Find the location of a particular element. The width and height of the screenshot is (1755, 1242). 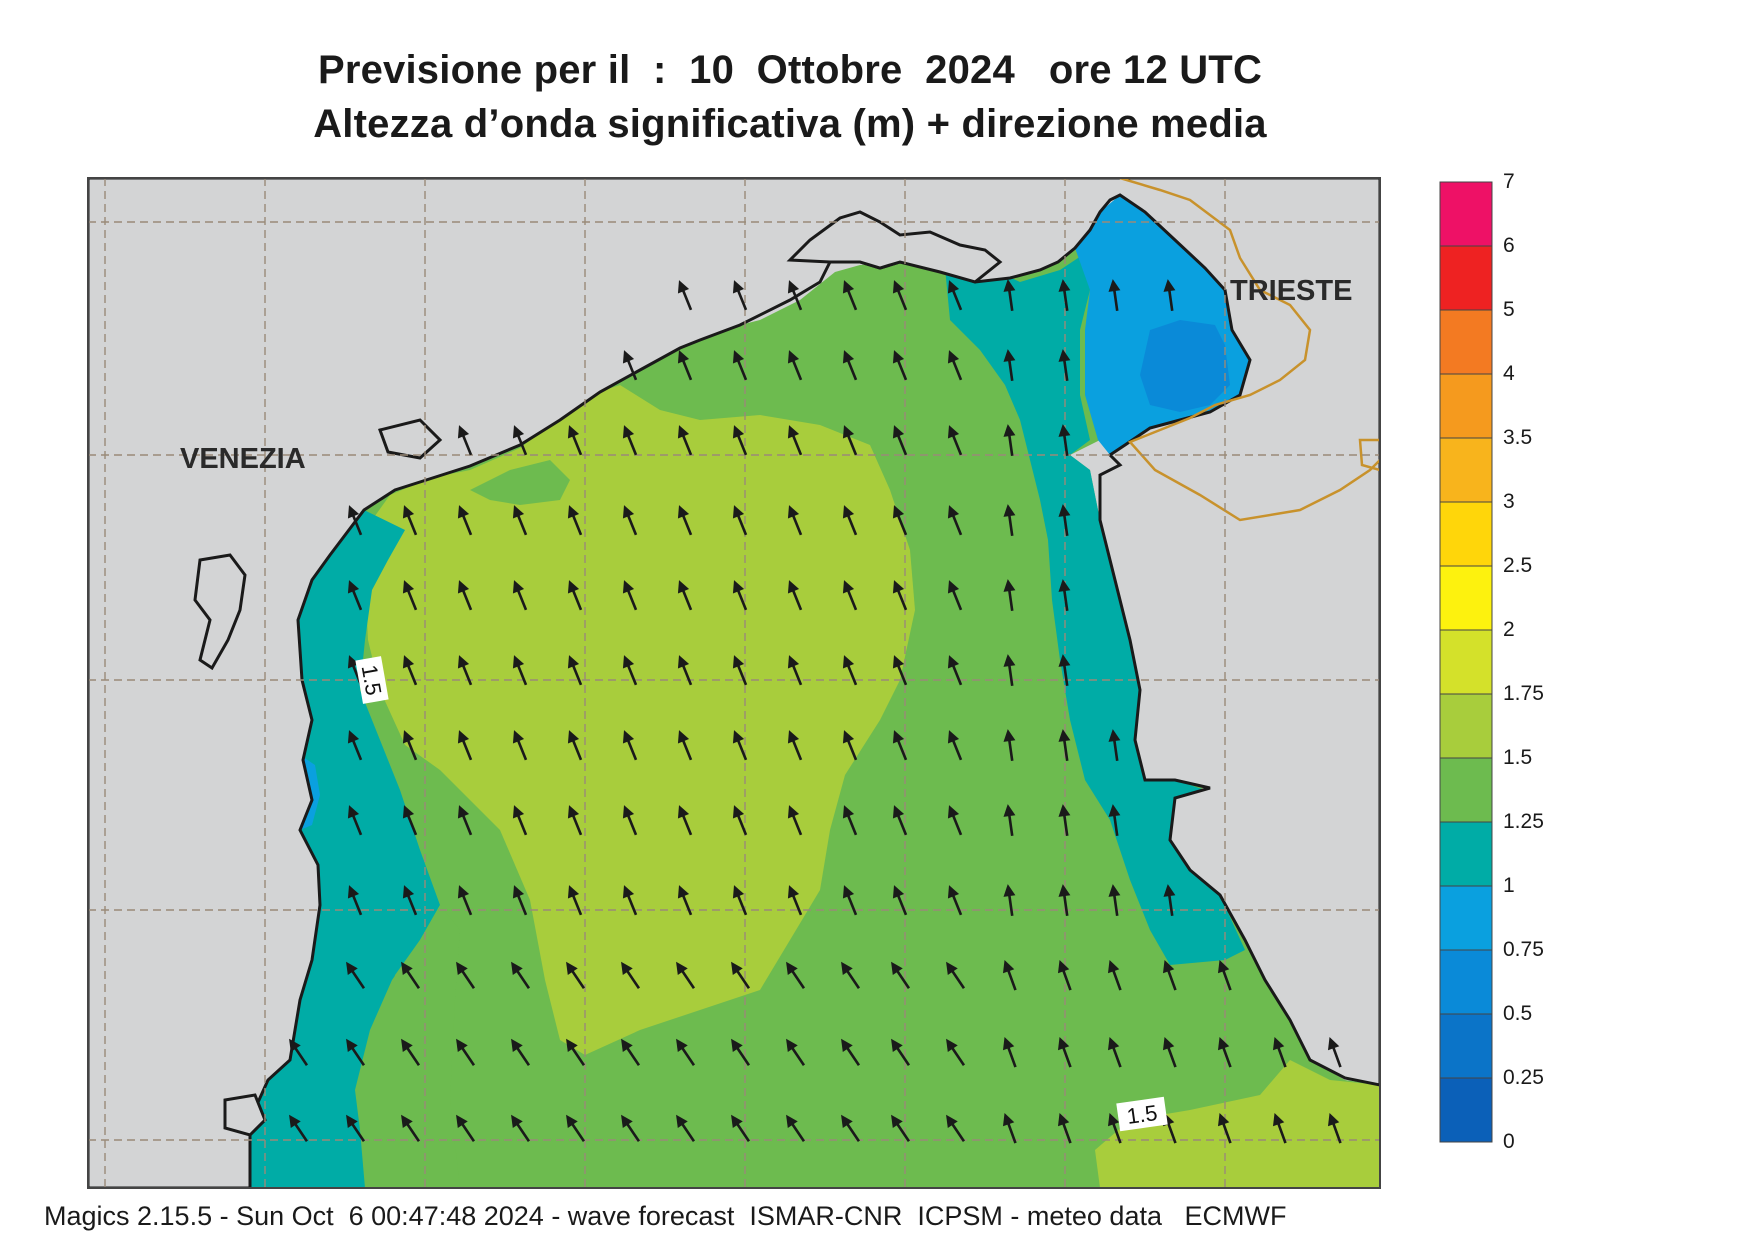

legend-level-label: 7 is located at coordinates (1509, 181).